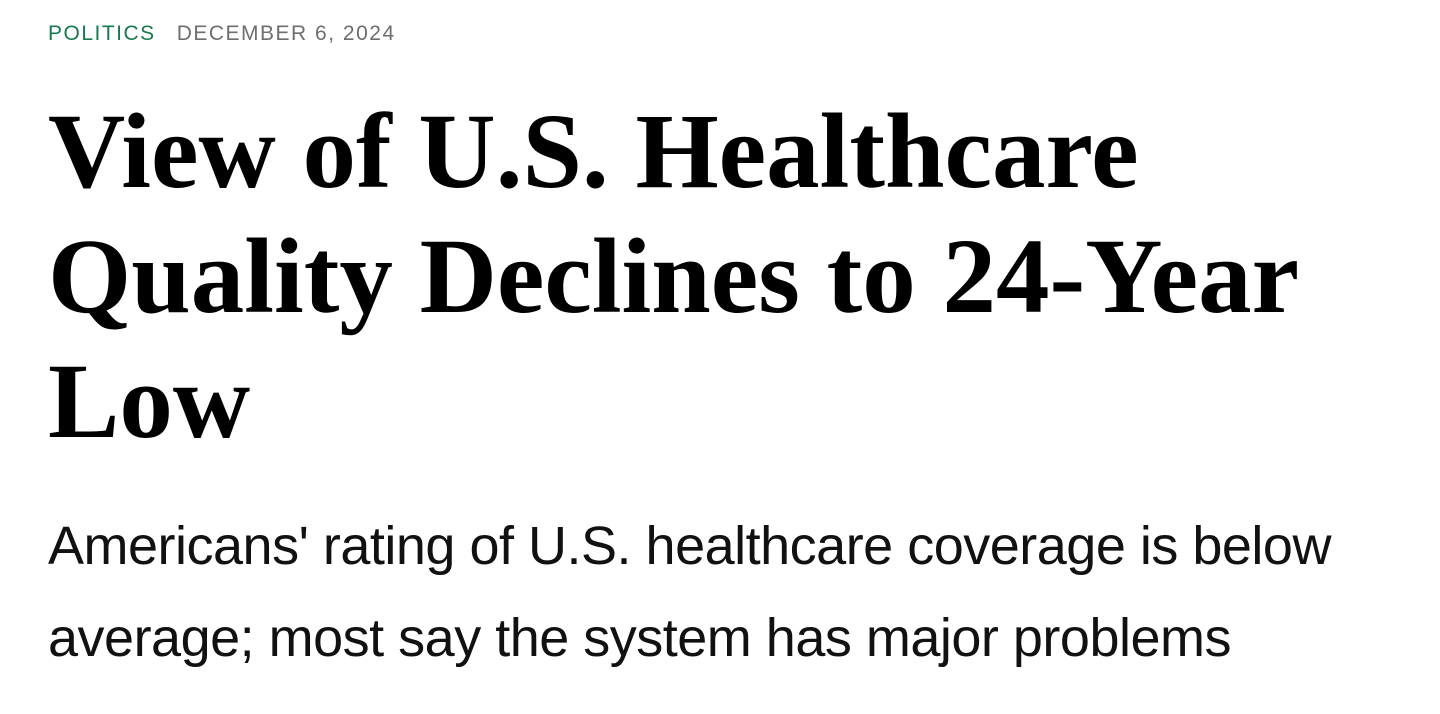 The image size is (1440, 714). Describe the element at coordinates (593, 152) in the screenshot. I see `headline-line-1: View of U.S. Healthcare` at that location.